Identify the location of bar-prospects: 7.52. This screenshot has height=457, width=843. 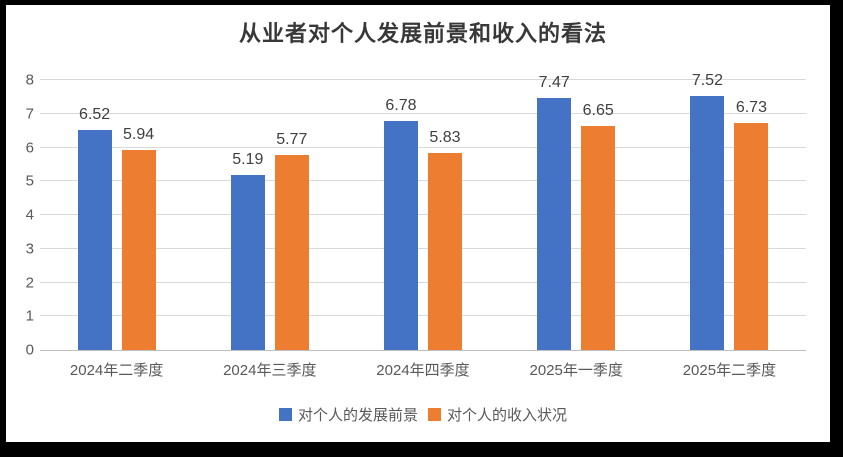
(707, 211).